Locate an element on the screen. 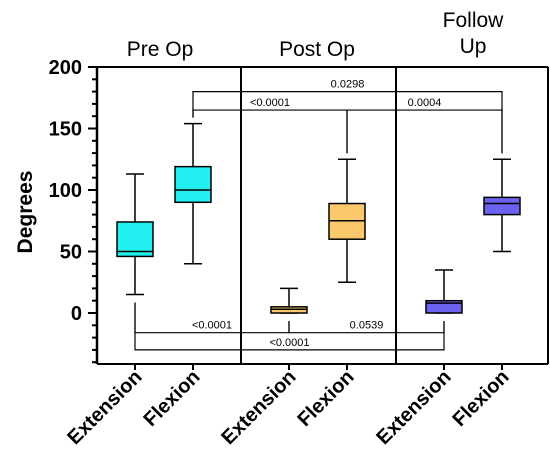  comparison-p-value: 0.0539 is located at coordinates (367, 326).